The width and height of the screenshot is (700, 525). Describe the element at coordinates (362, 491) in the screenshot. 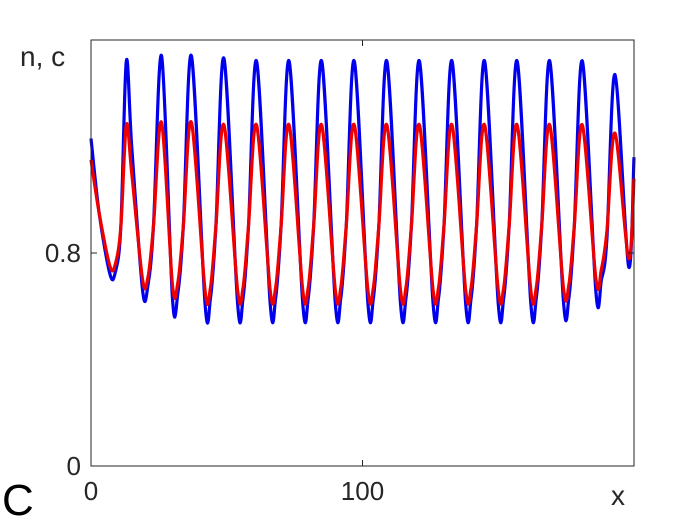

I see `x-tick-label: 100` at that location.